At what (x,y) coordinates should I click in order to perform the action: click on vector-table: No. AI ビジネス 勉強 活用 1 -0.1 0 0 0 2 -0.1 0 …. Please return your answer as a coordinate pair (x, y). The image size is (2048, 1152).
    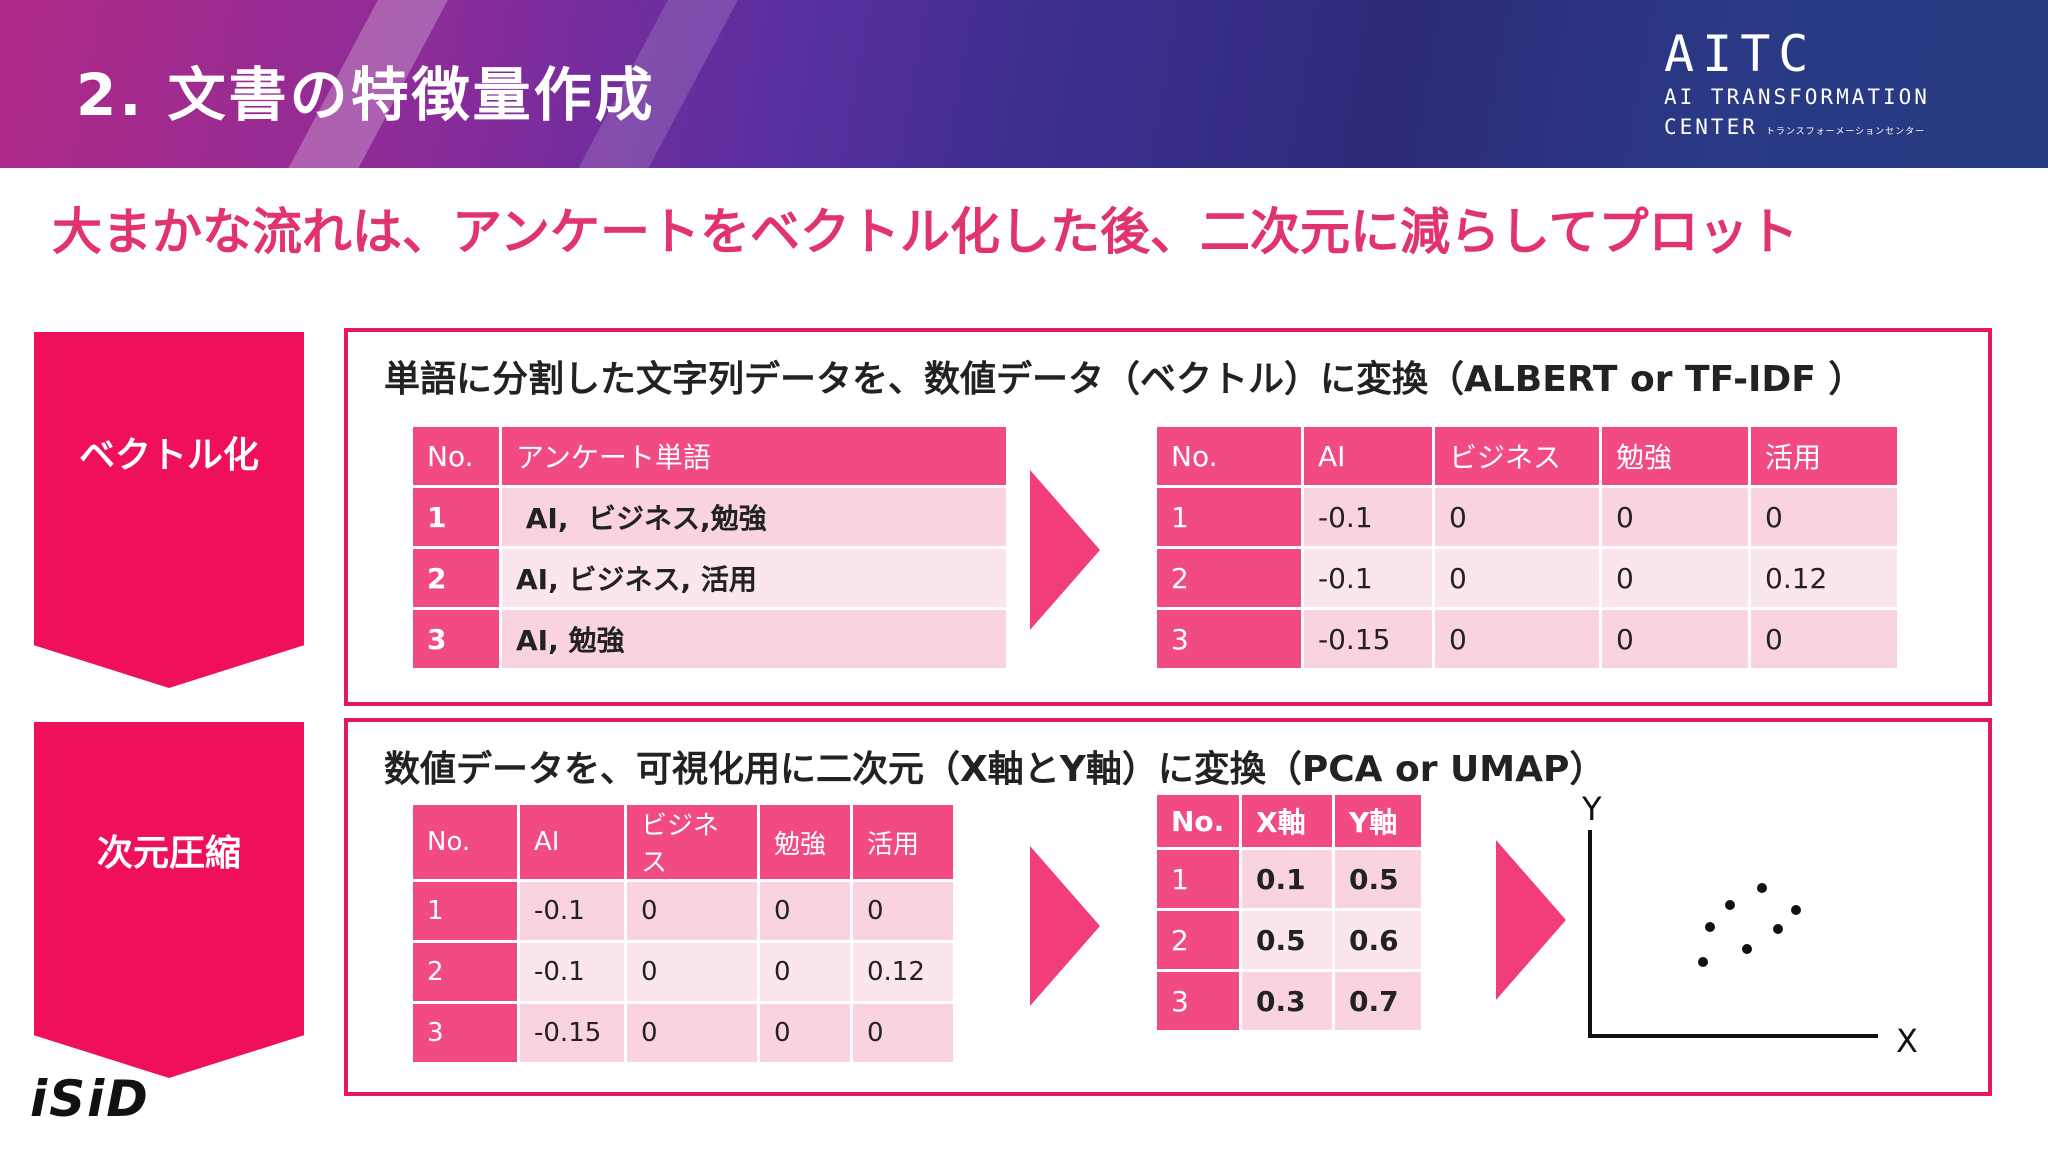
    Looking at the image, I should click on (1527, 547).